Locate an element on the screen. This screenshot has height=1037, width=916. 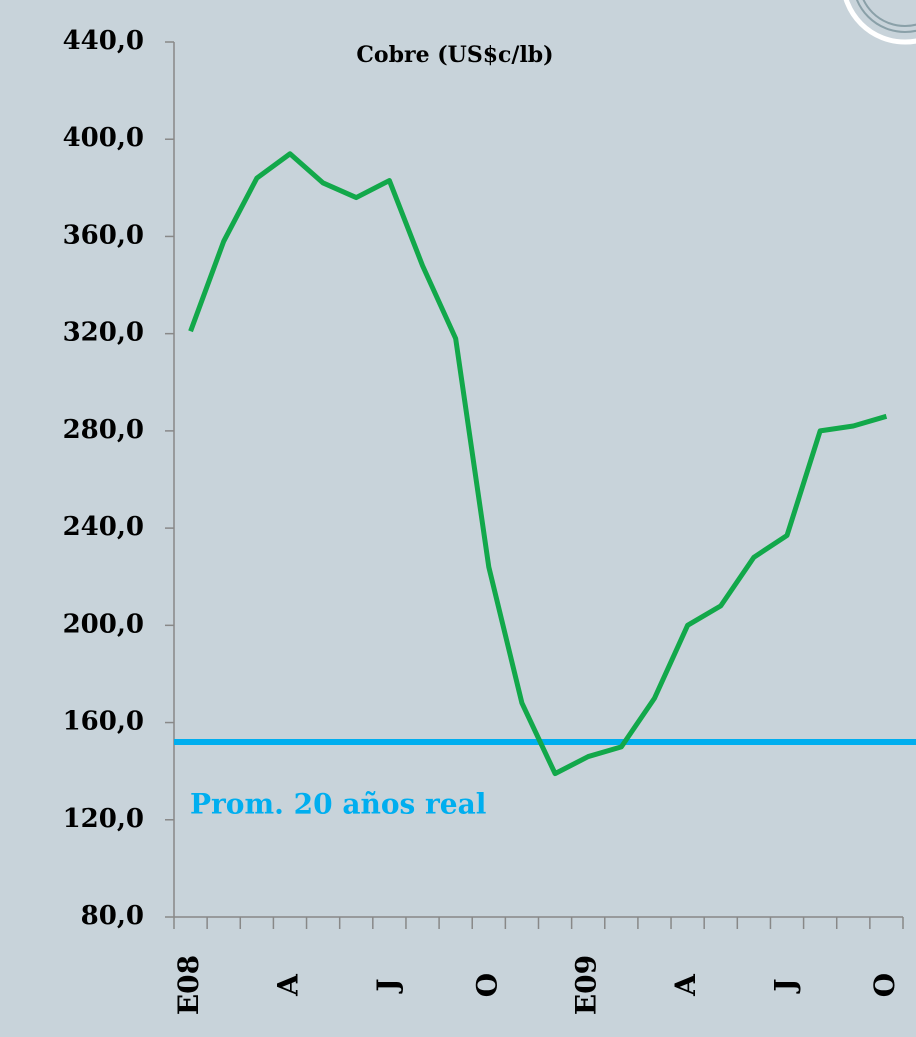
y-tick-label: 360,0 is located at coordinates (103, 235).